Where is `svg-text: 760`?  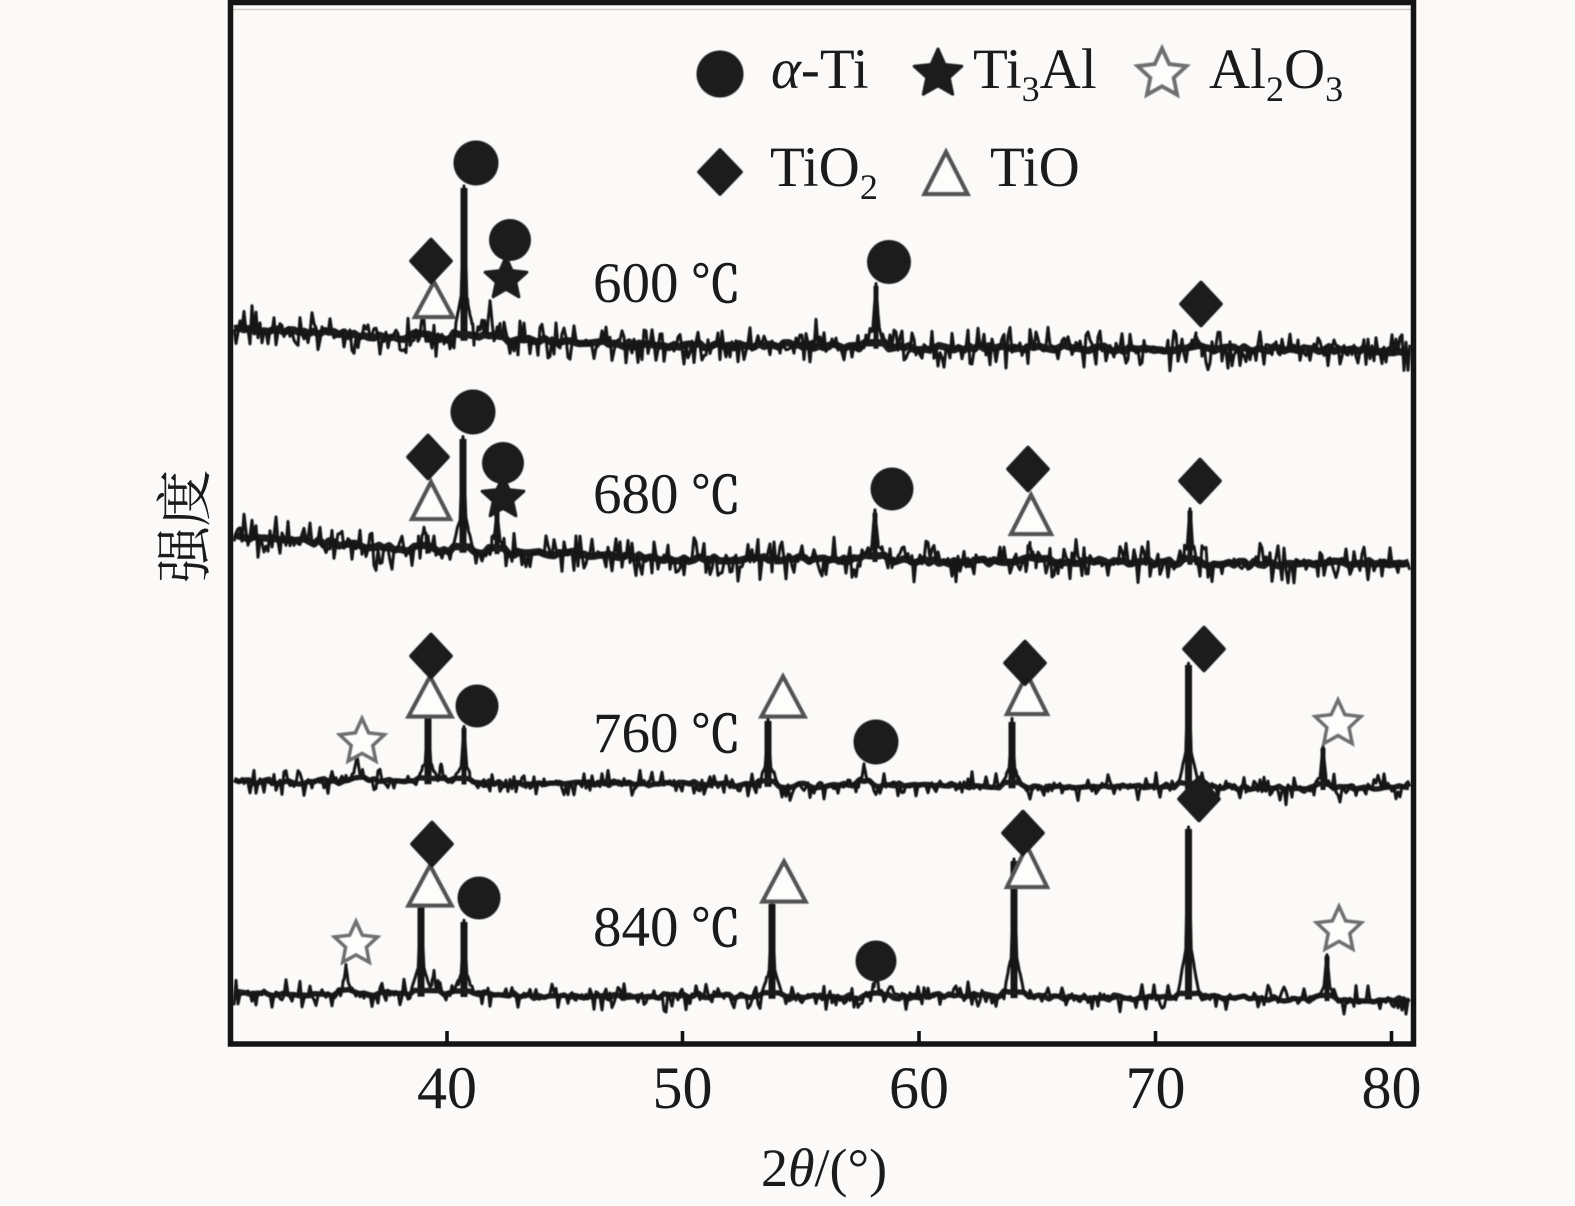
svg-text: 760 is located at coordinates (636, 733).